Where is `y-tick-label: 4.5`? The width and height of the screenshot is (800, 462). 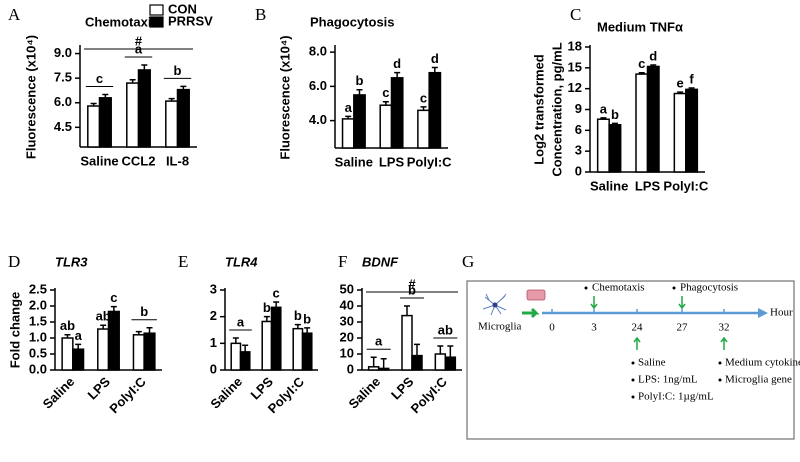 y-tick-label: 4.5 is located at coordinates (63, 126).